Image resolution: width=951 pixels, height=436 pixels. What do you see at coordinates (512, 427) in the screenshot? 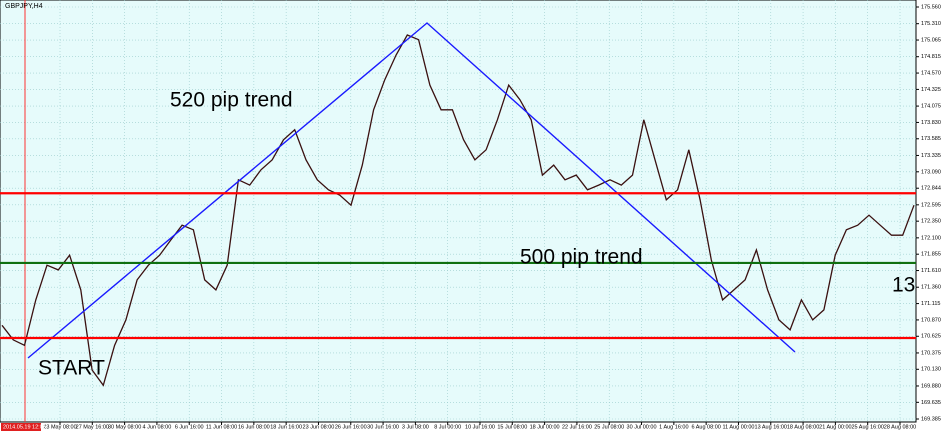
I see `x-tick-label: 15 Jul 08:00` at bounding box center [512, 427].